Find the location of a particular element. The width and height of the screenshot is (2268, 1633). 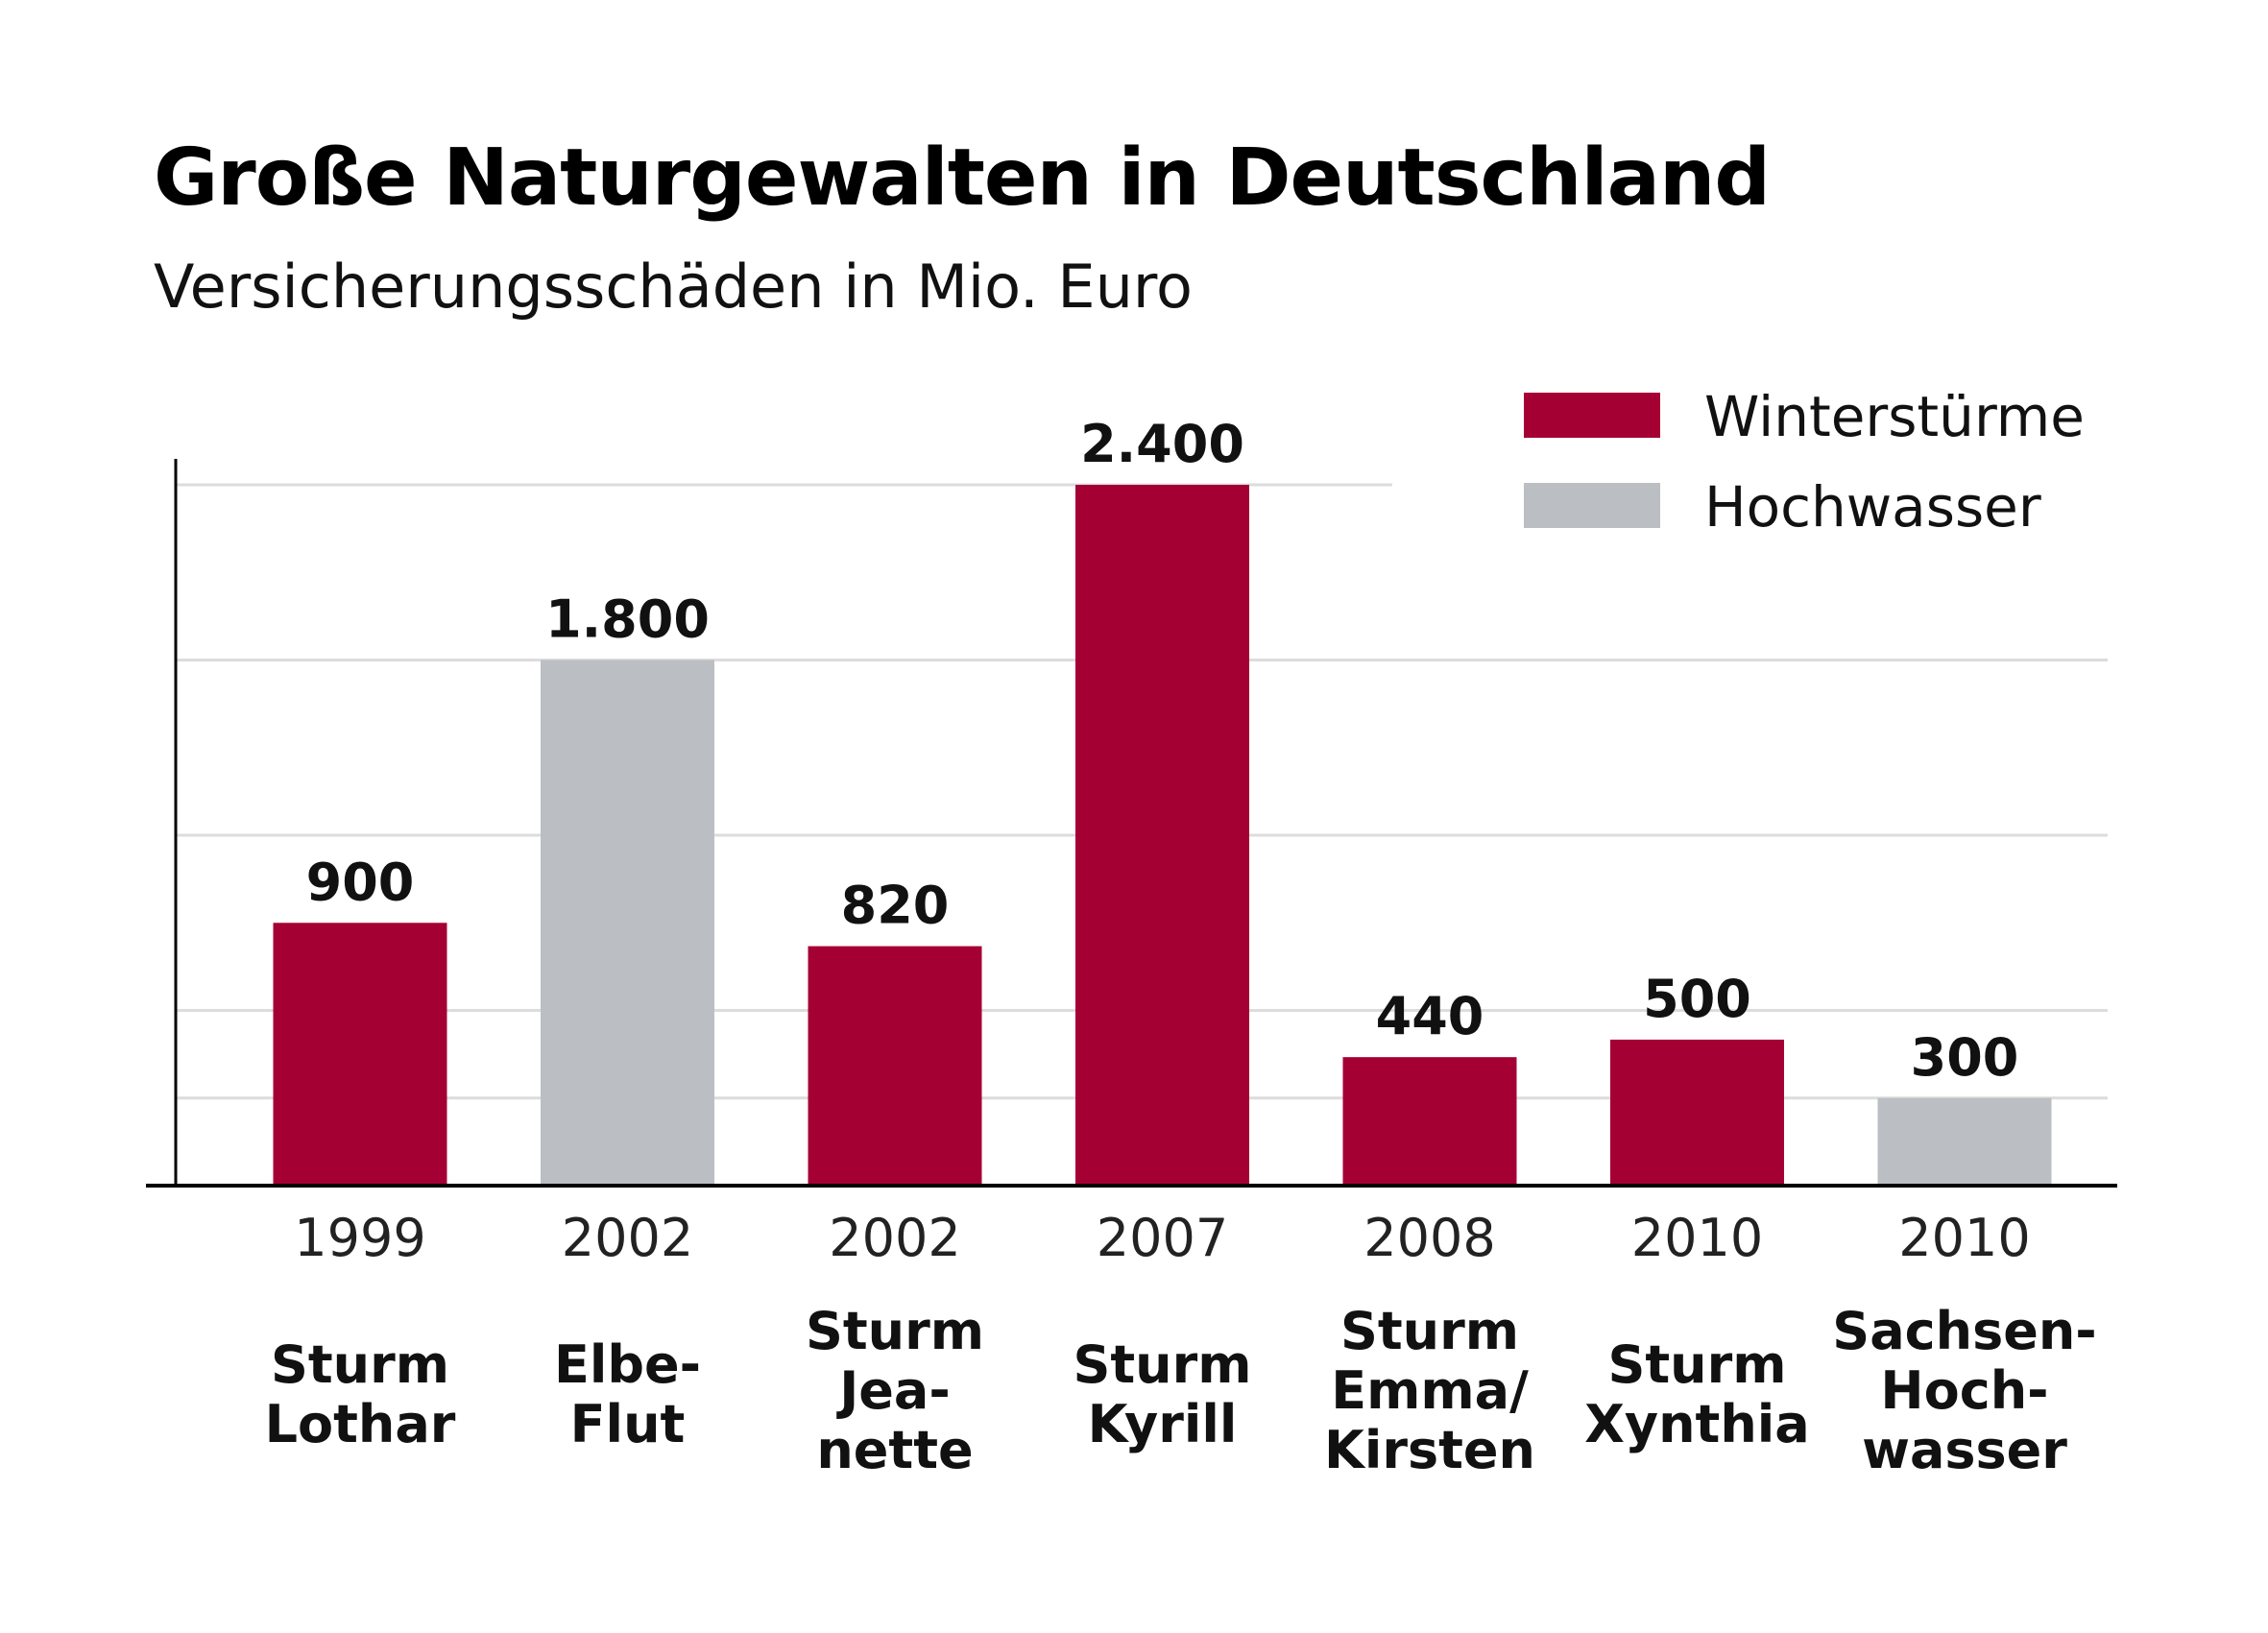

event-name-label: nette is located at coordinates (894, 1450).